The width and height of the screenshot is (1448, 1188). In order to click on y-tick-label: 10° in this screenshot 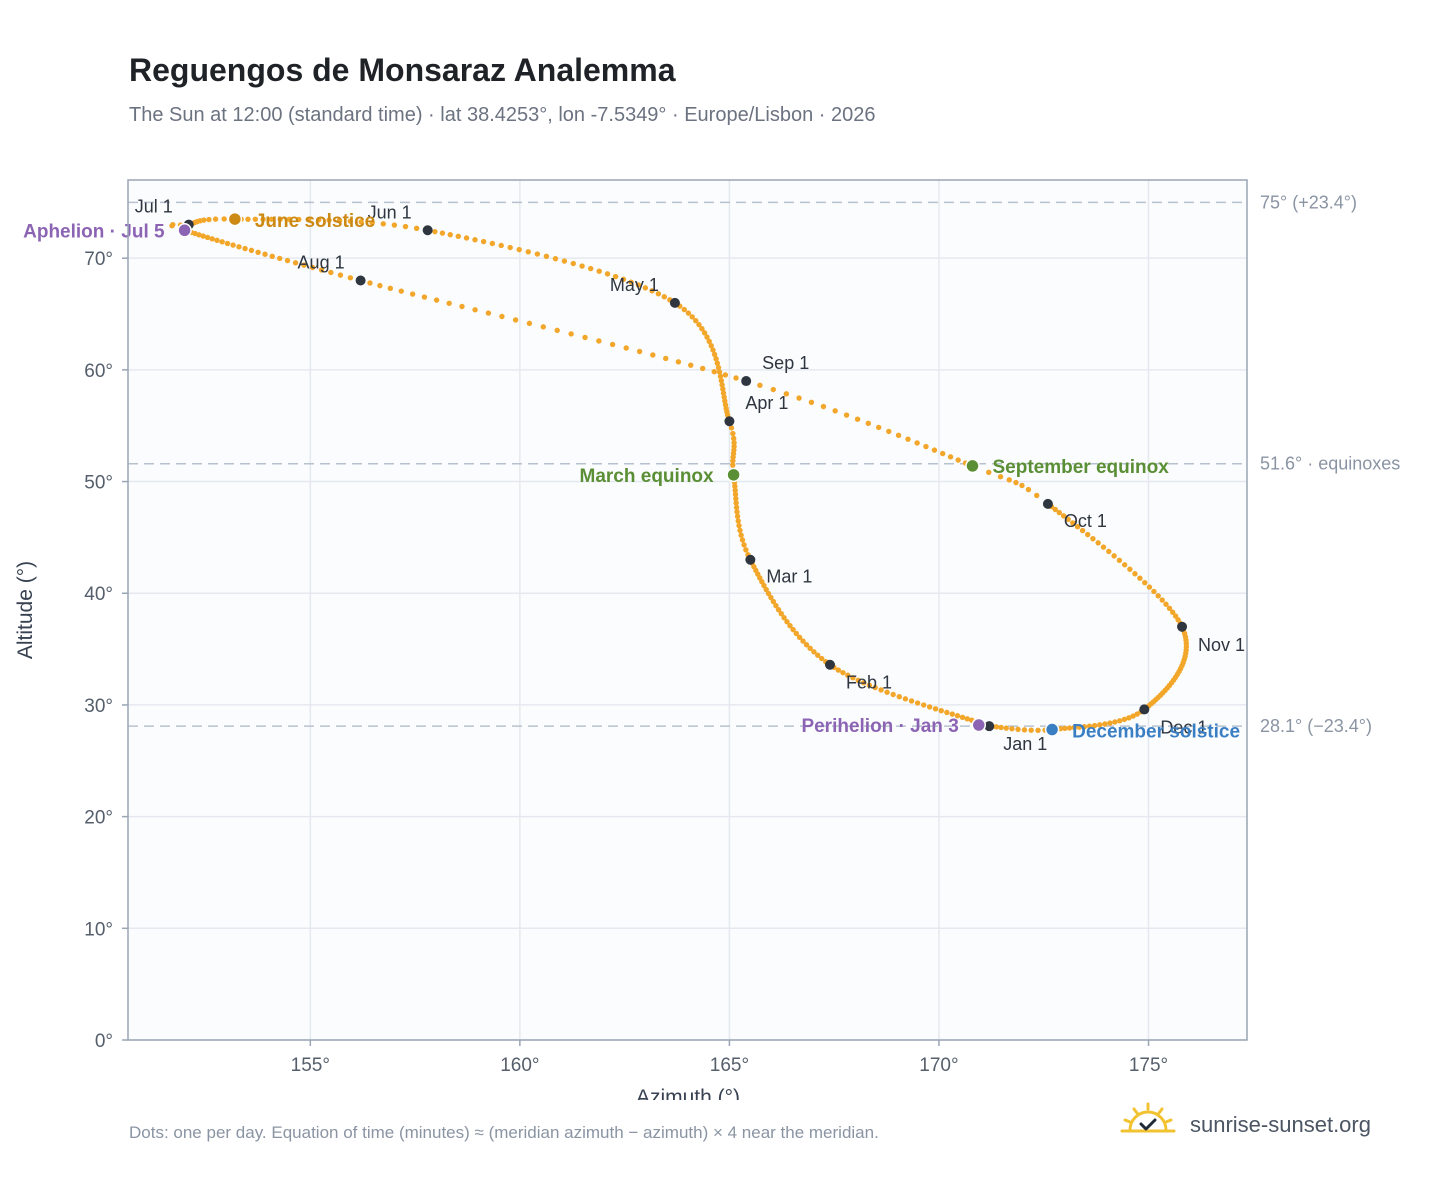, I will do `click(98, 929)`.